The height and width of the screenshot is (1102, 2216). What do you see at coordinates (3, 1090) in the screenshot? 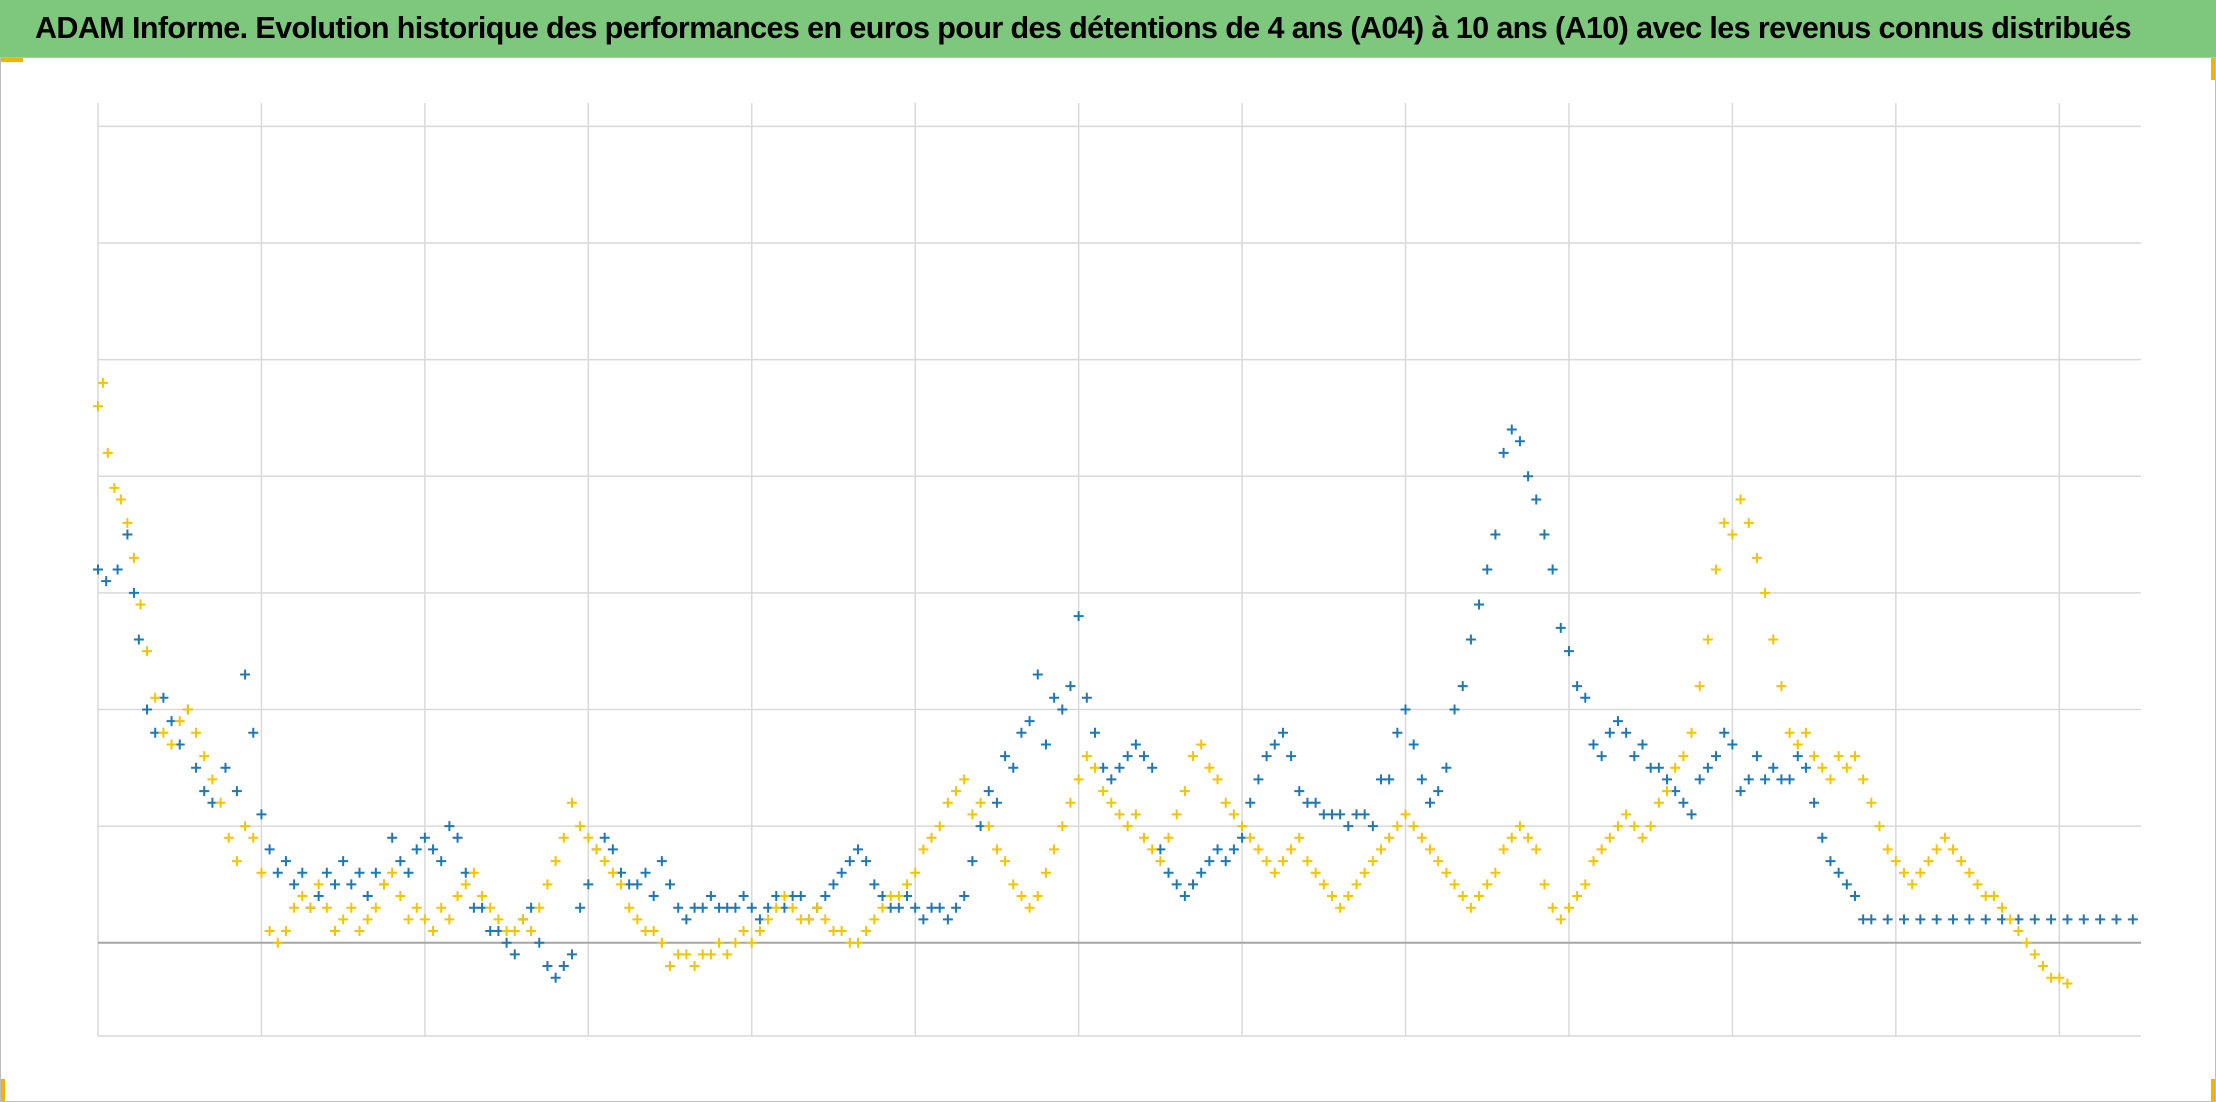
I see `frame-corner-marker` at bounding box center [3, 1090].